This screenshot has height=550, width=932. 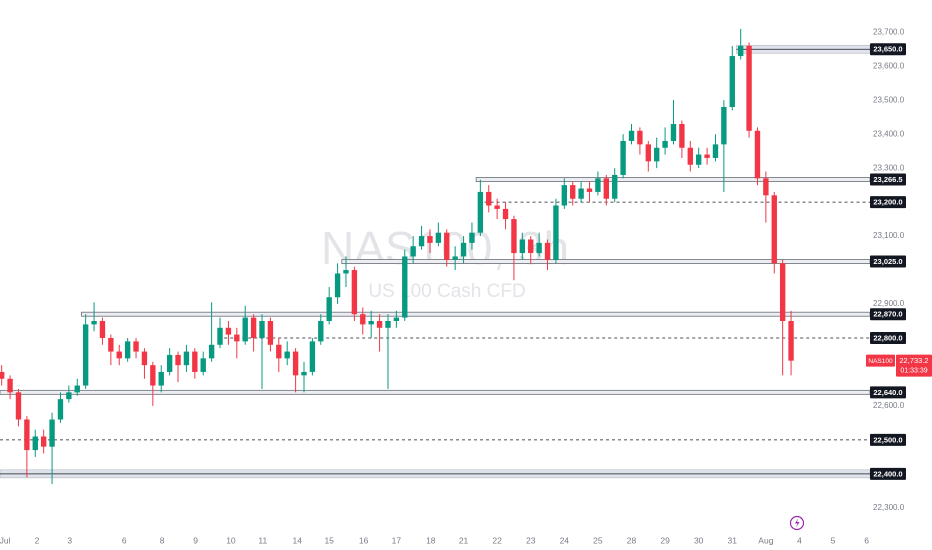 What do you see at coordinates (889, 65) in the screenshot?
I see `y-tick-label: 23,600.0` at bounding box center [889, 65].